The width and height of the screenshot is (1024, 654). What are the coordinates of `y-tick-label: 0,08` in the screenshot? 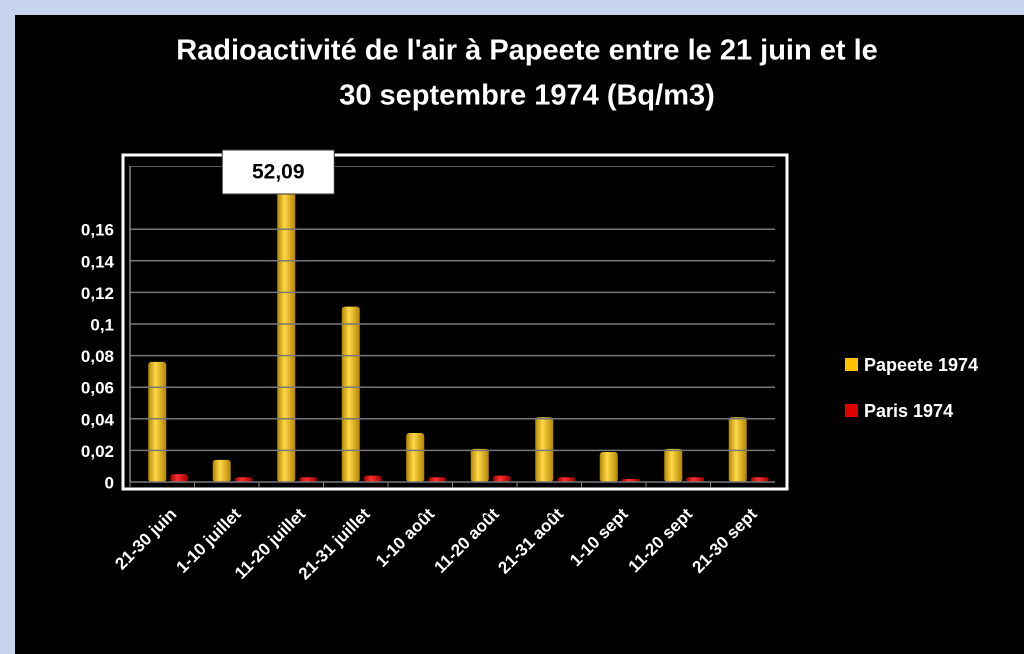 It's located at (97, 356).